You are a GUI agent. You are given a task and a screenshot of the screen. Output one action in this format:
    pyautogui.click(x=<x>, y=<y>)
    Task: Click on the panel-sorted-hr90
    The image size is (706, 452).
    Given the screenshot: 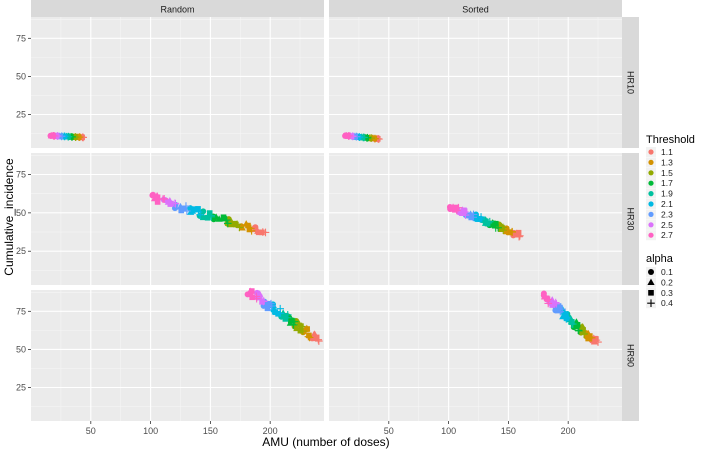 What is the action you would take?
    pyautogui.click(x=475, y=355)
    